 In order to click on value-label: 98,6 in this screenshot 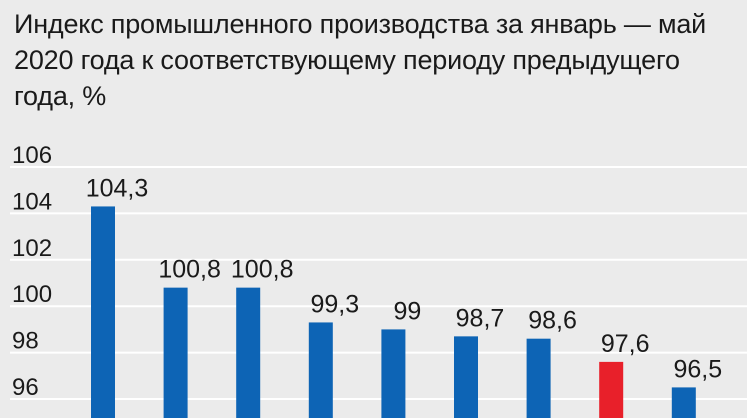, I will do `click(552, 321)`.